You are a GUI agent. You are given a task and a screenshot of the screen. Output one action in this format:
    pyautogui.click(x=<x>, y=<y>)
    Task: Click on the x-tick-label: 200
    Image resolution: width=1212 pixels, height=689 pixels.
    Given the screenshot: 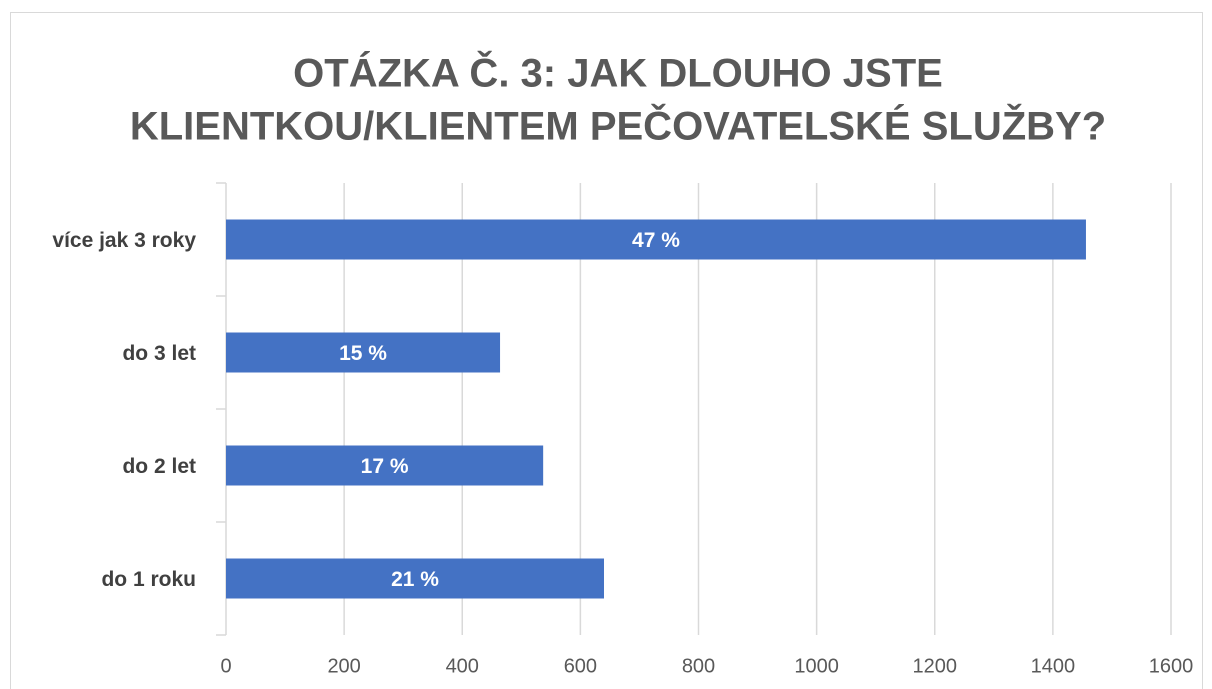 What is the action you would take?
    pyautogui.click(x=343, y=666)
    